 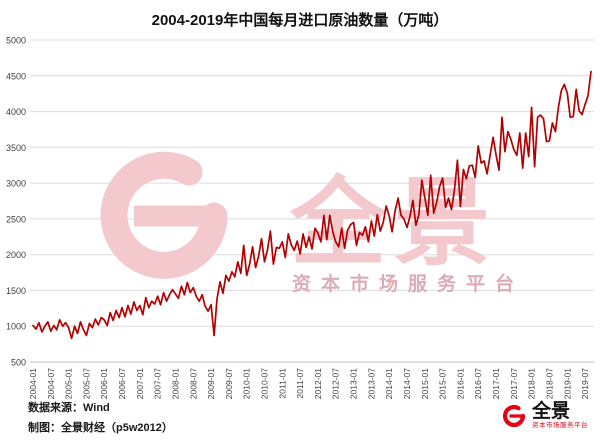 What do you see at coordinates (229, 383) in the screenshot?
I see `x-tick-label: 2009-07` at bounding box center [229, 383].